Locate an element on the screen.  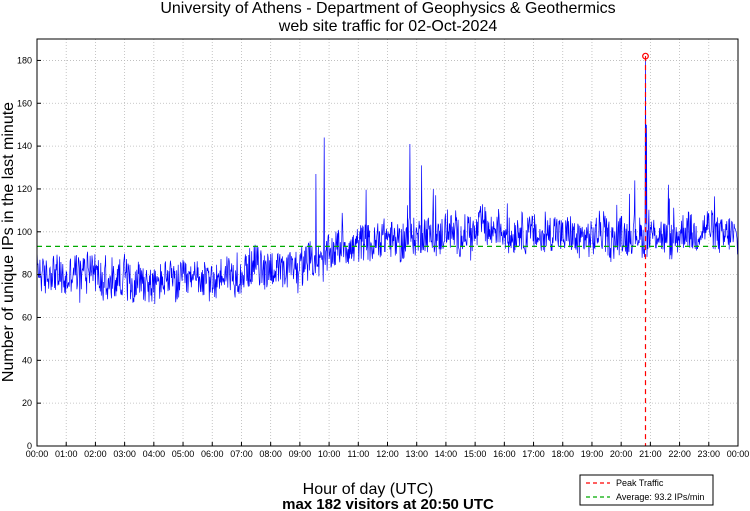
peak-marker is located at coordinates (645, 56).